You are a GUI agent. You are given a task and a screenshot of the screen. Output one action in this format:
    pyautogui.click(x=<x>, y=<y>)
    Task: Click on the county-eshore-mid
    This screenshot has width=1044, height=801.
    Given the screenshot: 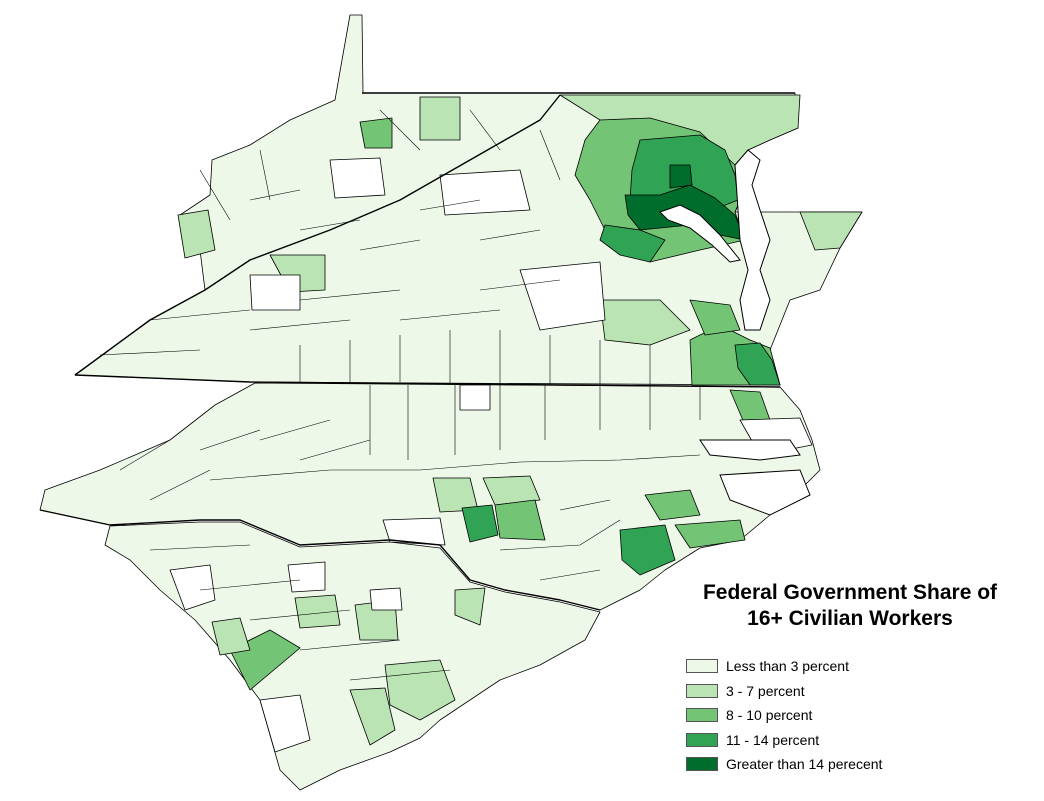 What is the action you would take?
    pyautogui.click(x=831, y=231)
    